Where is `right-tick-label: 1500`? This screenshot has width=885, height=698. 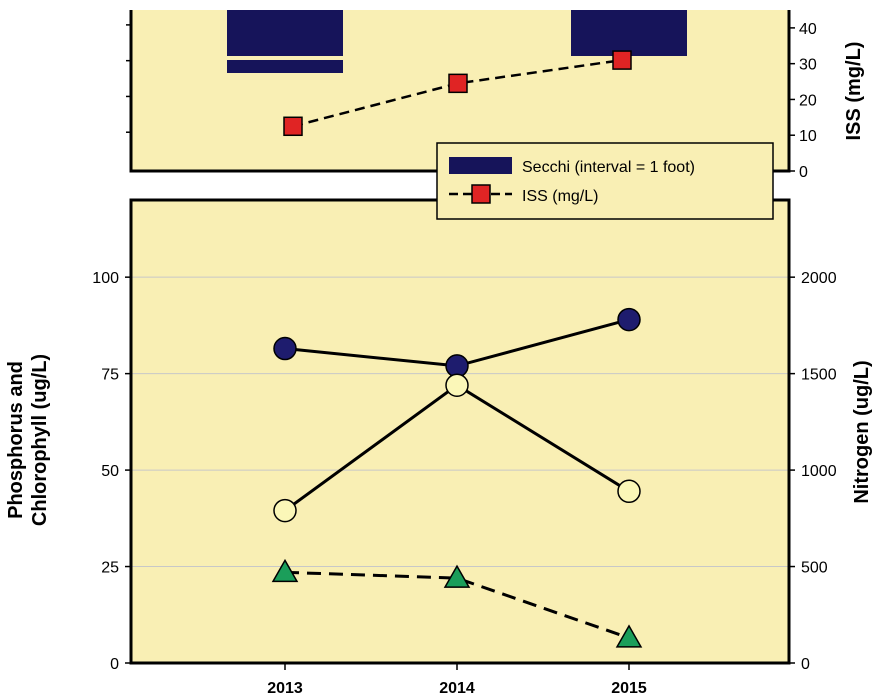 right-tick-label: 1500 is located at coordinates (819, 375).